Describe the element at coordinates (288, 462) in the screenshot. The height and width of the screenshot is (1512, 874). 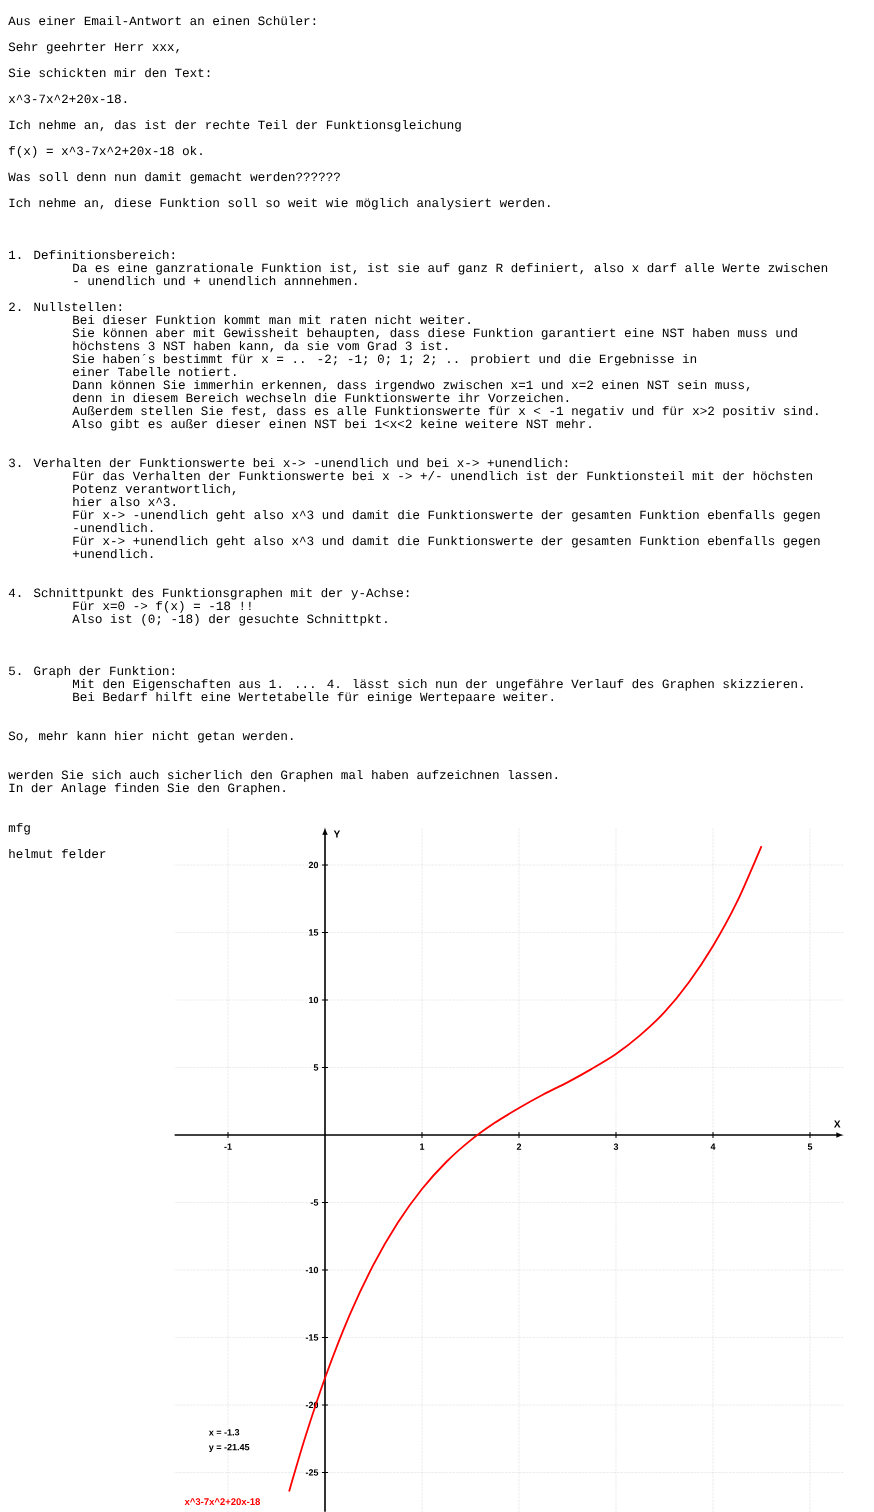
I see `text: 3. Verhalten der Funktionswerte bei x-> -unendlich und bei x-> +unendlich:` at that location.